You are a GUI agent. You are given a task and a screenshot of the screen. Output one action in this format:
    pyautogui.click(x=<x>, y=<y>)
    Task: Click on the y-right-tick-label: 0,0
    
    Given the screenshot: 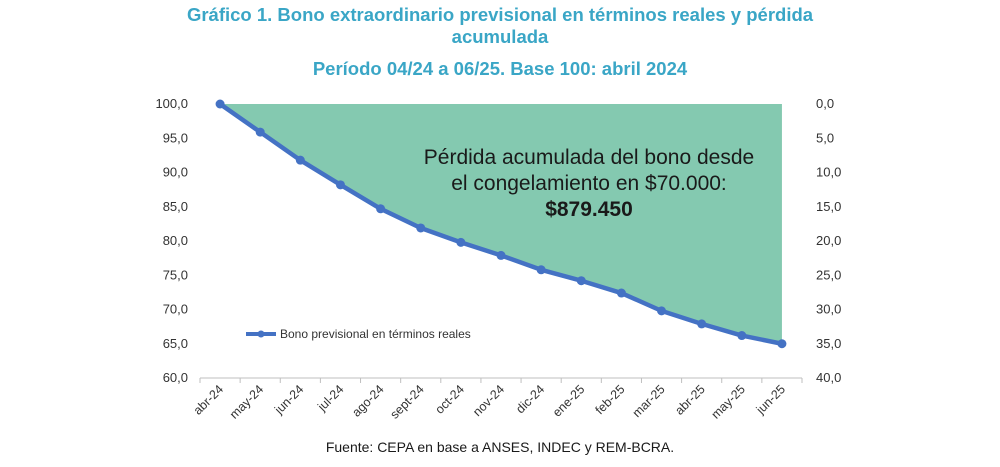 What is the action you would take?
    pyautogui.click(x=825, y=103)
    